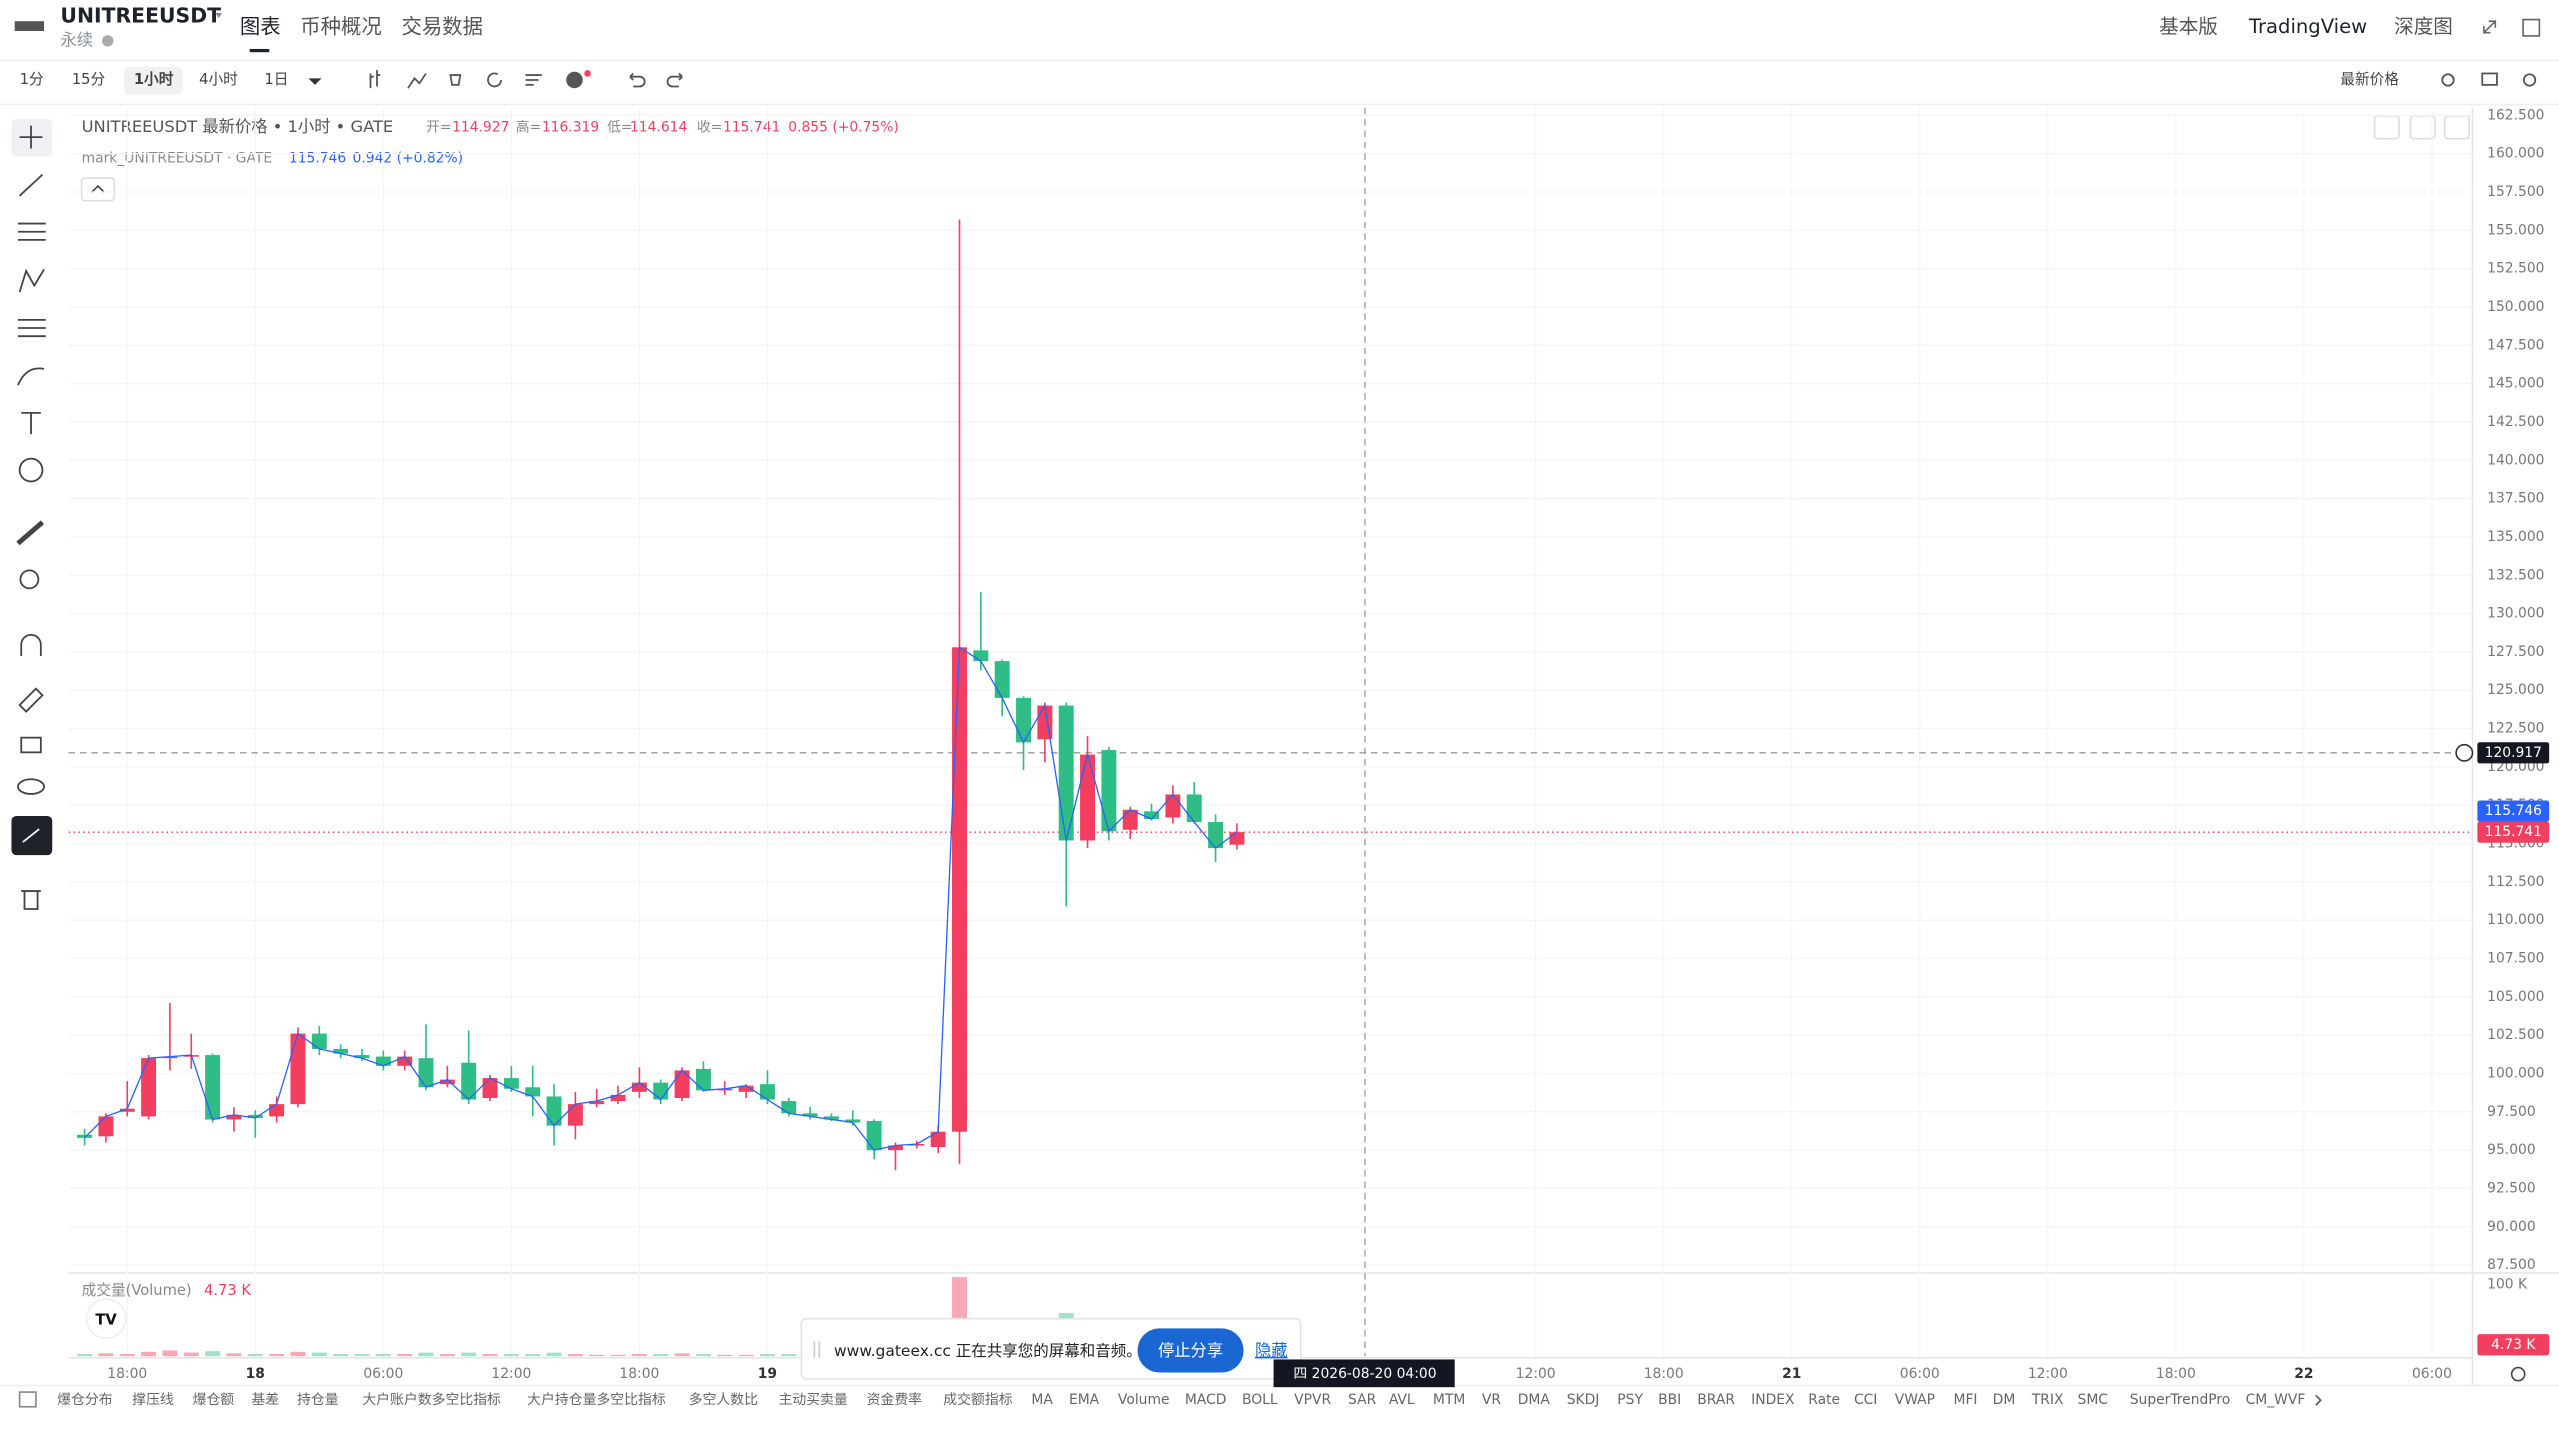  Describe the element at coordinates (1042, 1400) in the screenshot. I see `indicator: MA` at that location.